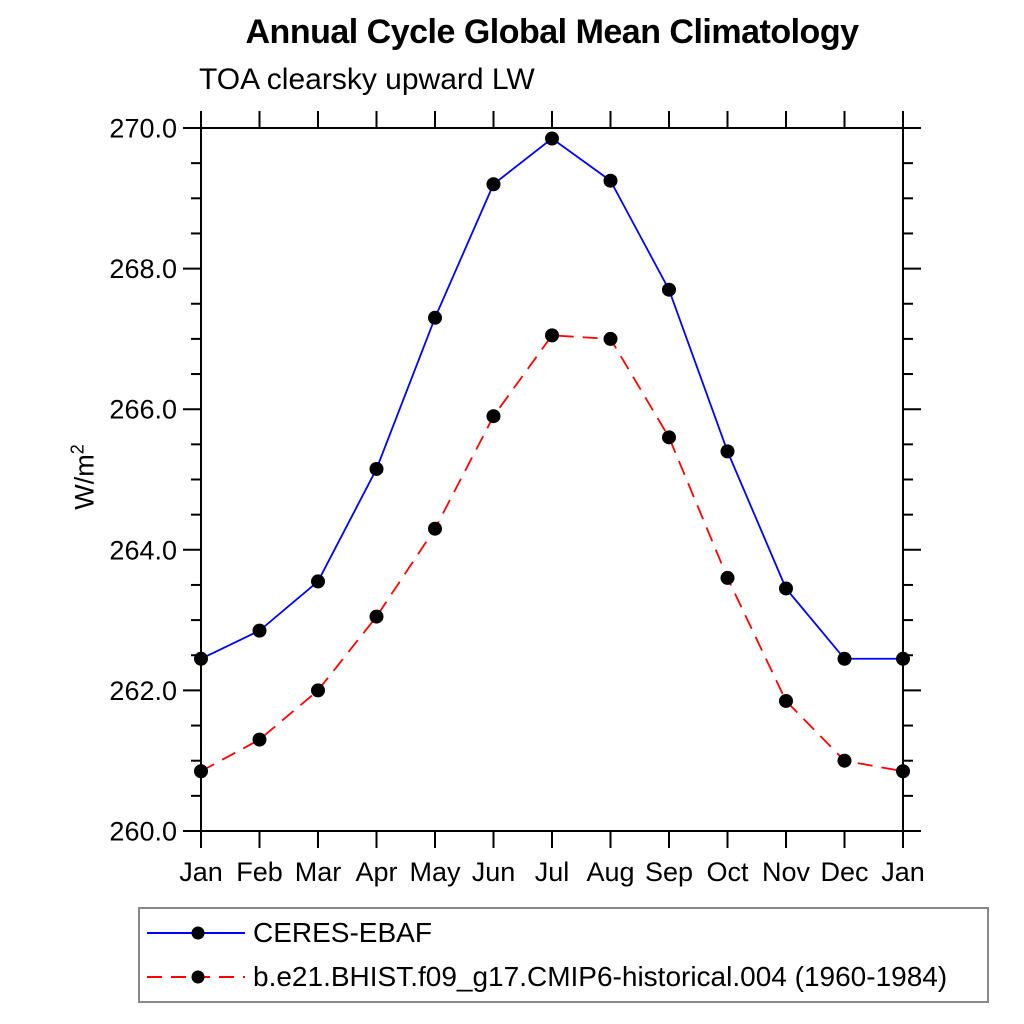  I want to click on y-tick-label: 264.0, so click(143, 550).